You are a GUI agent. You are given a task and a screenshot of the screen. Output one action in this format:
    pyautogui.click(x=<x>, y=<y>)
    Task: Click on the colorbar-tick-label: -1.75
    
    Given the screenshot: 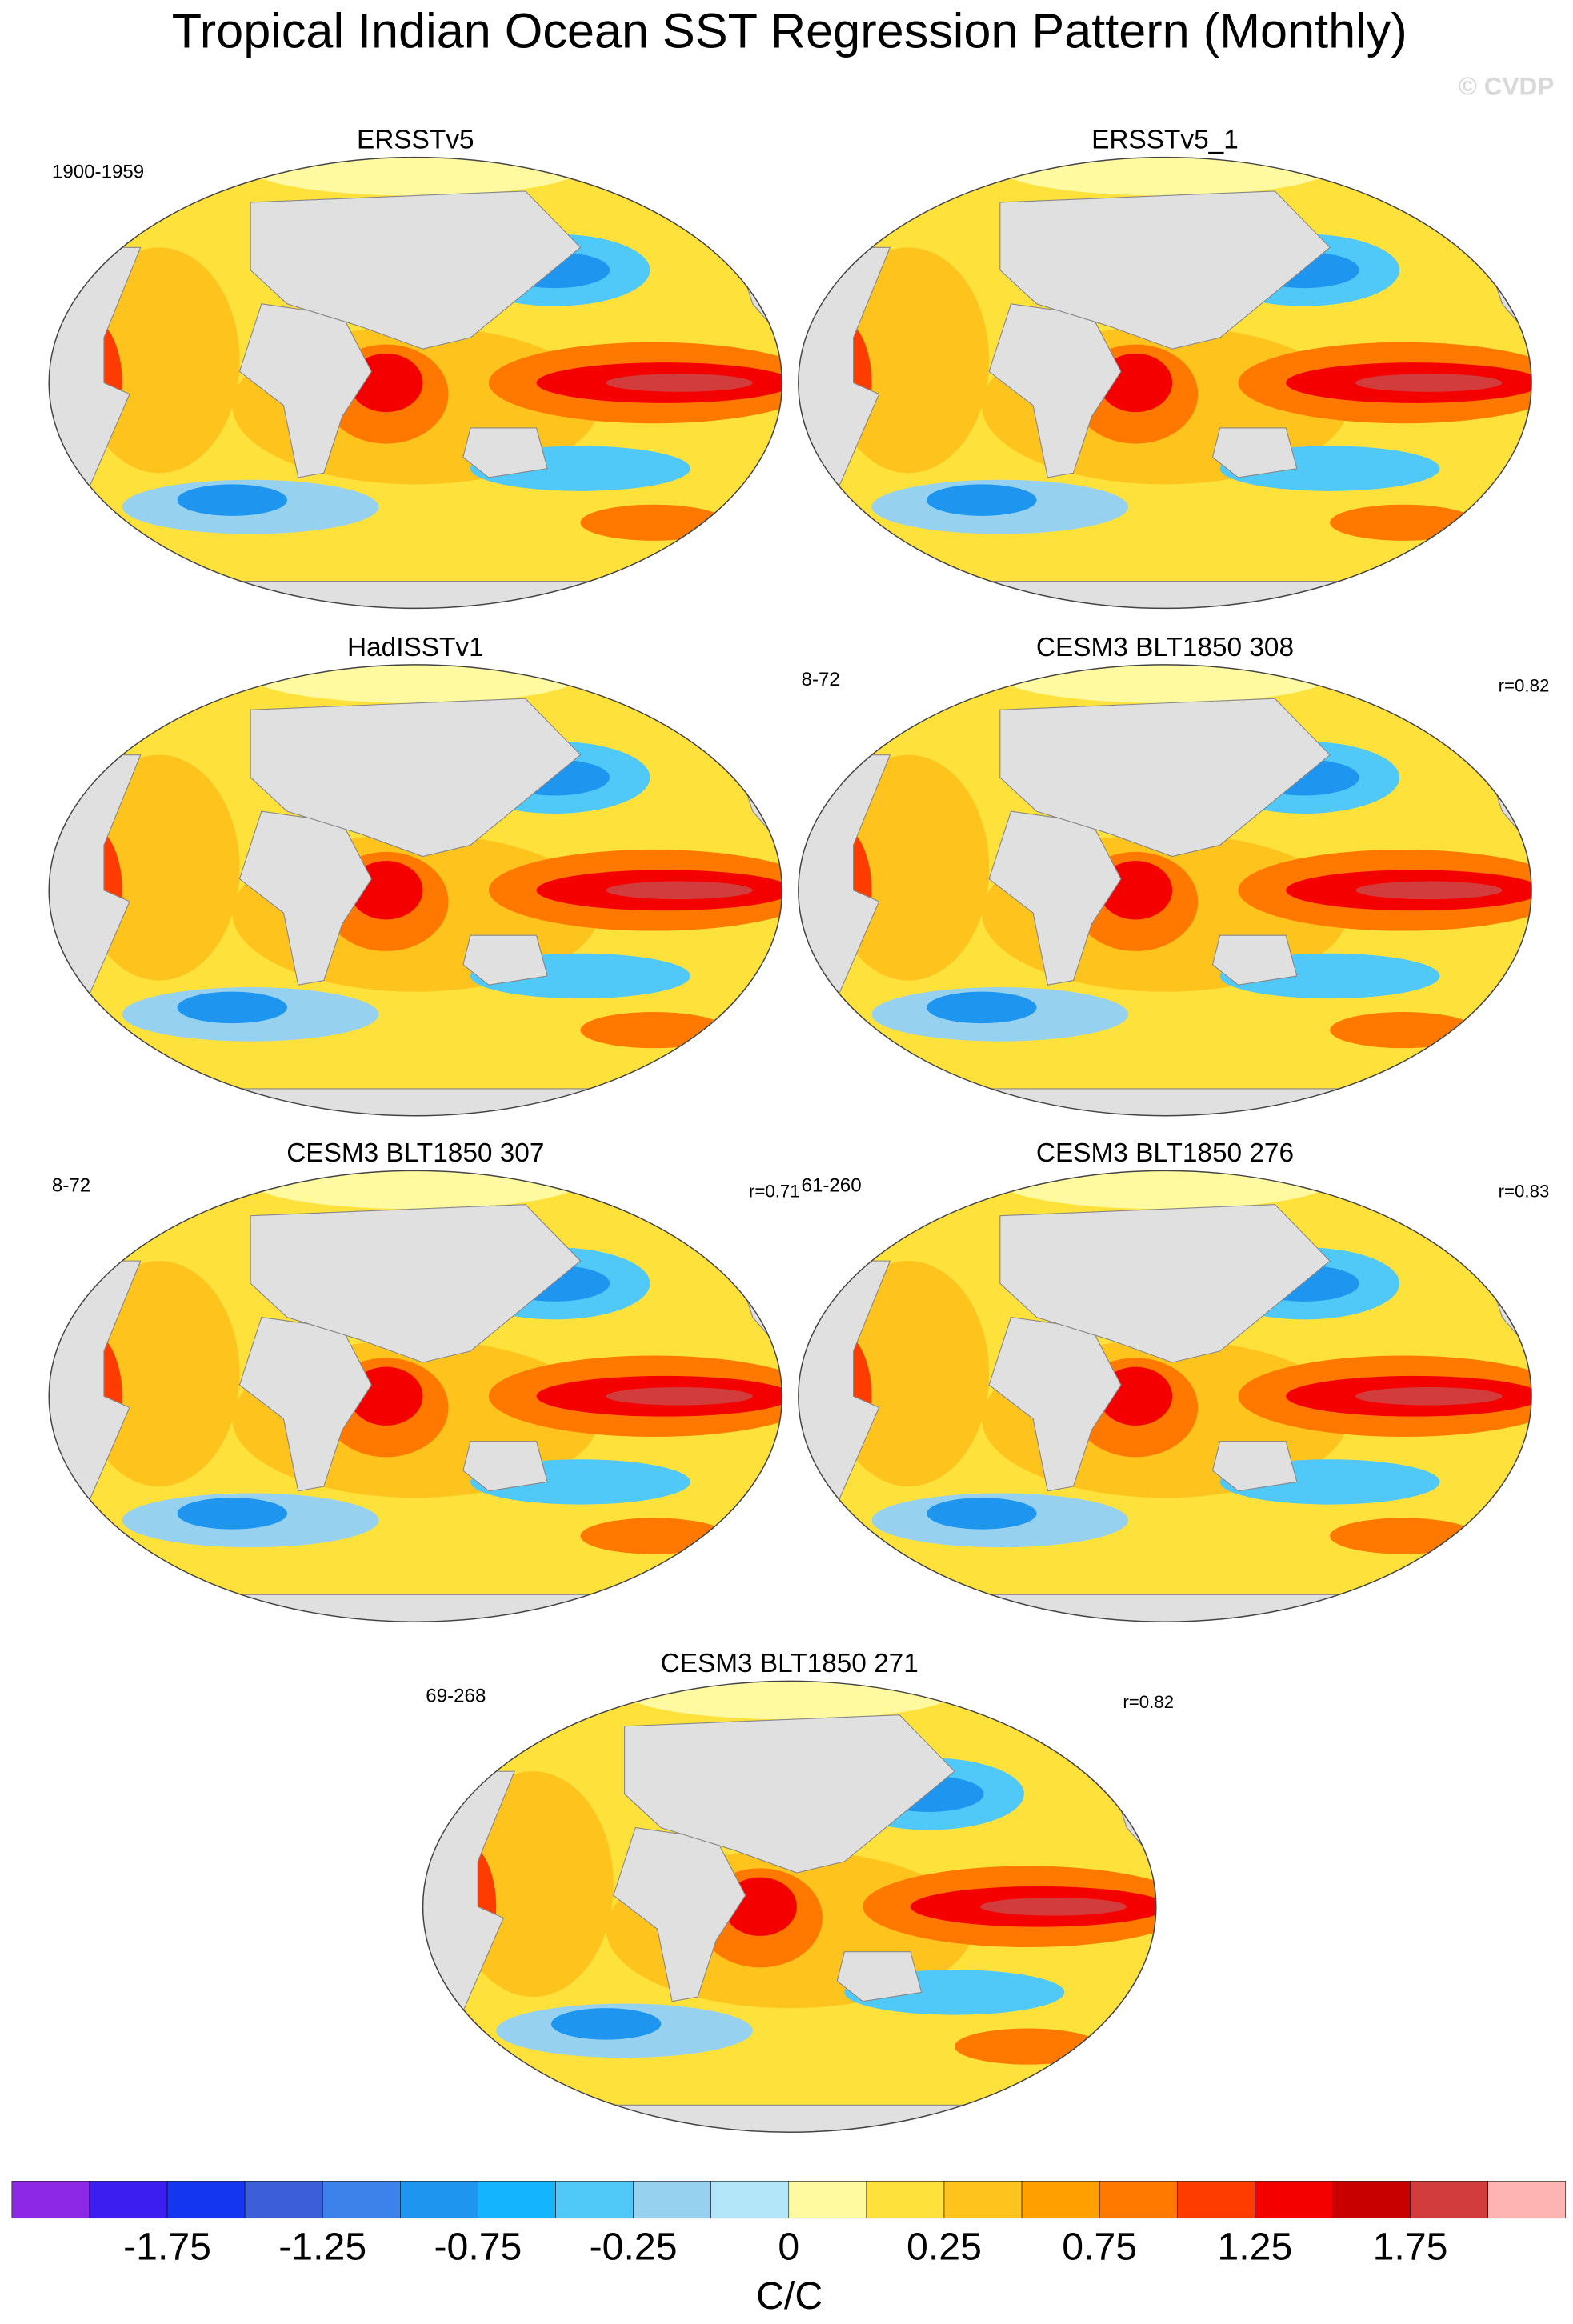 What is the action you would take?
    pyautogui.click(x=167, y=2247)
    